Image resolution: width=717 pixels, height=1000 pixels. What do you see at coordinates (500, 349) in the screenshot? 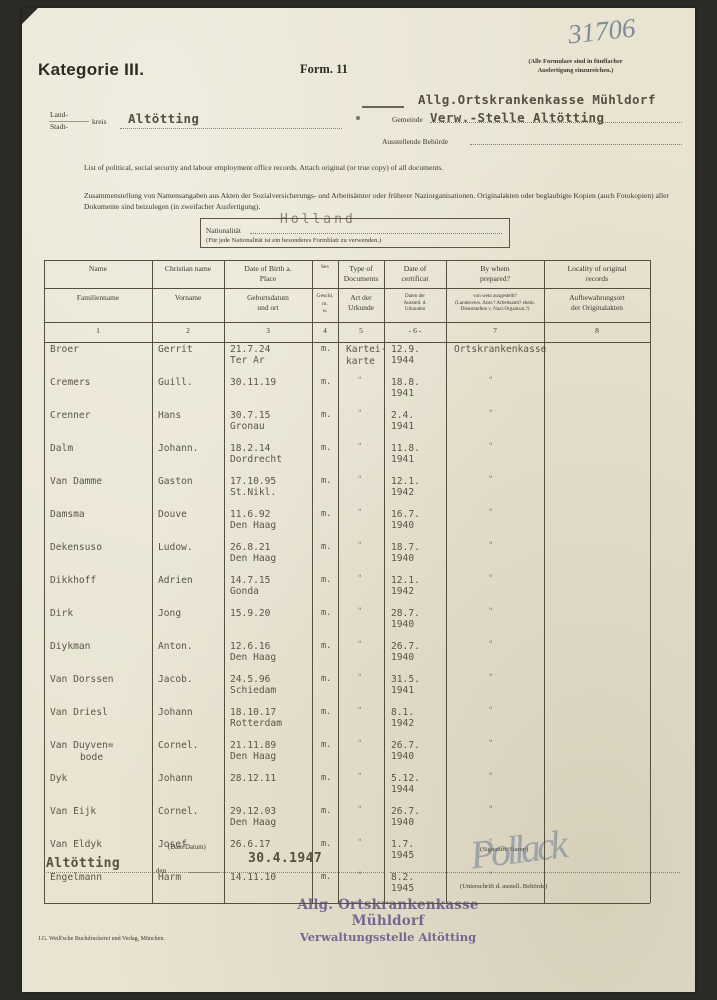
I see `cell-prepared-by: Ortskrankenkasse` at bounding box center [500, 349].